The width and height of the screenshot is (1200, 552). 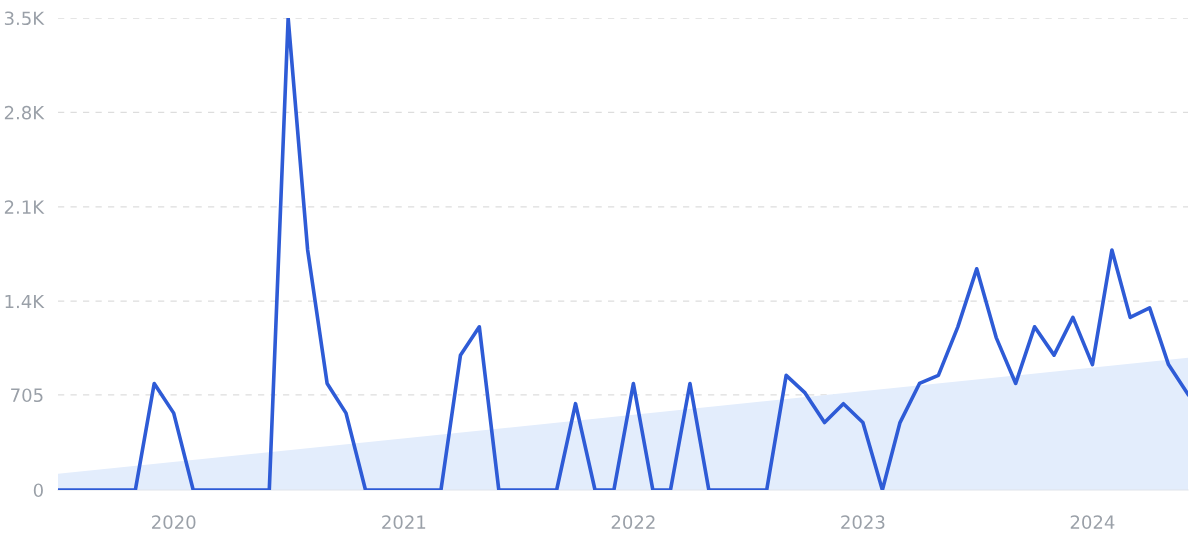 What do you see at coordinates (24, 112) in the screenshot?
I see `y-tick-label: 2.8K` at bounding box center [24, 112].